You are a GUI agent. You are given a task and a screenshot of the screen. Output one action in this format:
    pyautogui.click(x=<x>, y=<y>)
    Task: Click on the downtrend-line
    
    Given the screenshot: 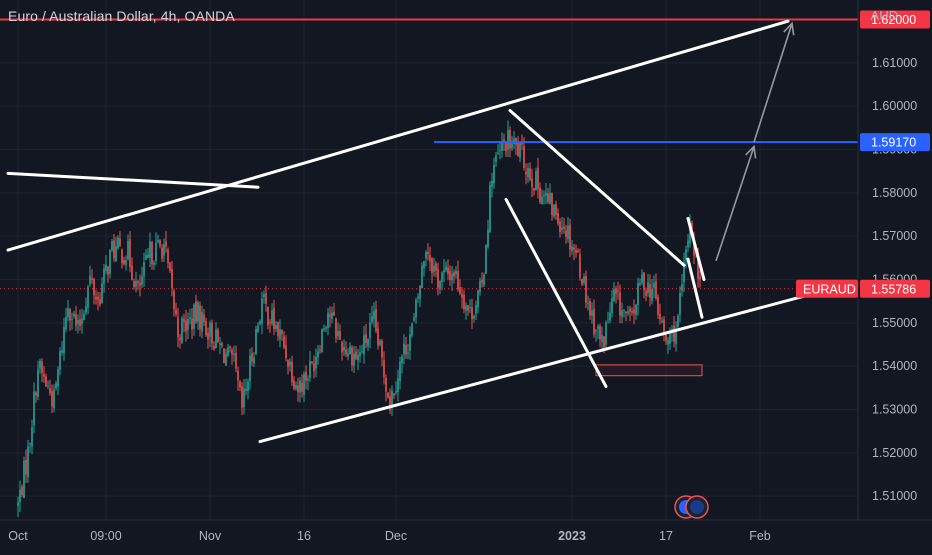 What is the action you would take?
    pyautogui.click(x=133, y=180)
    